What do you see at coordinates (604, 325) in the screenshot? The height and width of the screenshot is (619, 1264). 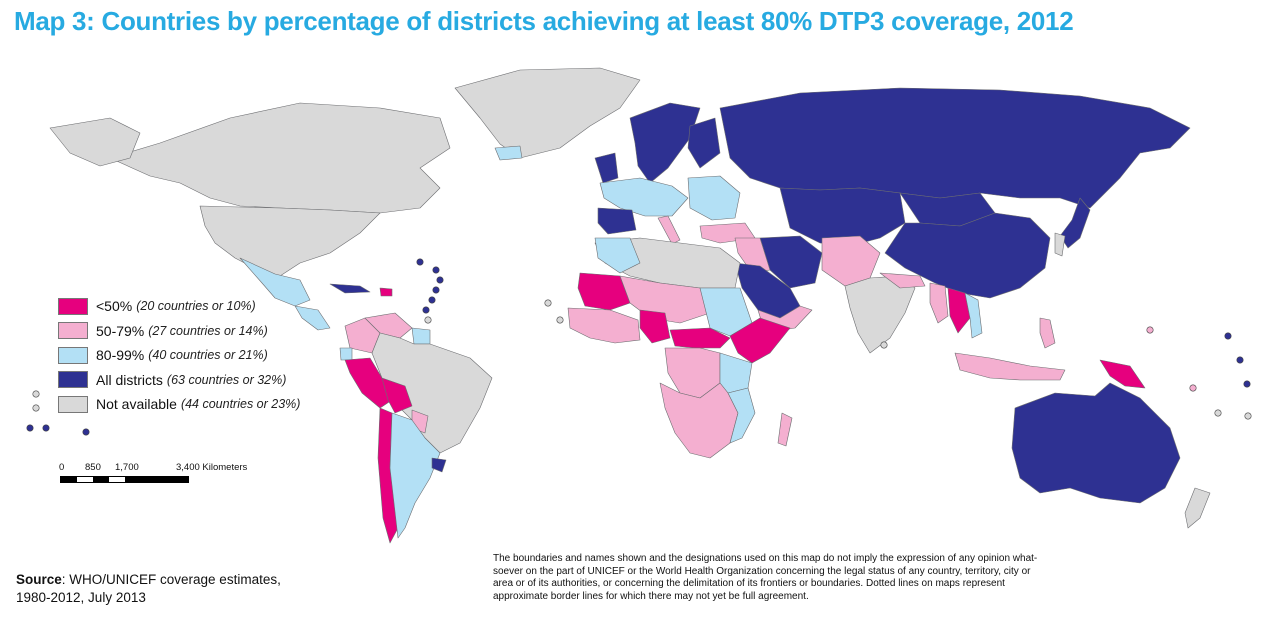 I see `country-west-africa` at bounding box center [604, 325].